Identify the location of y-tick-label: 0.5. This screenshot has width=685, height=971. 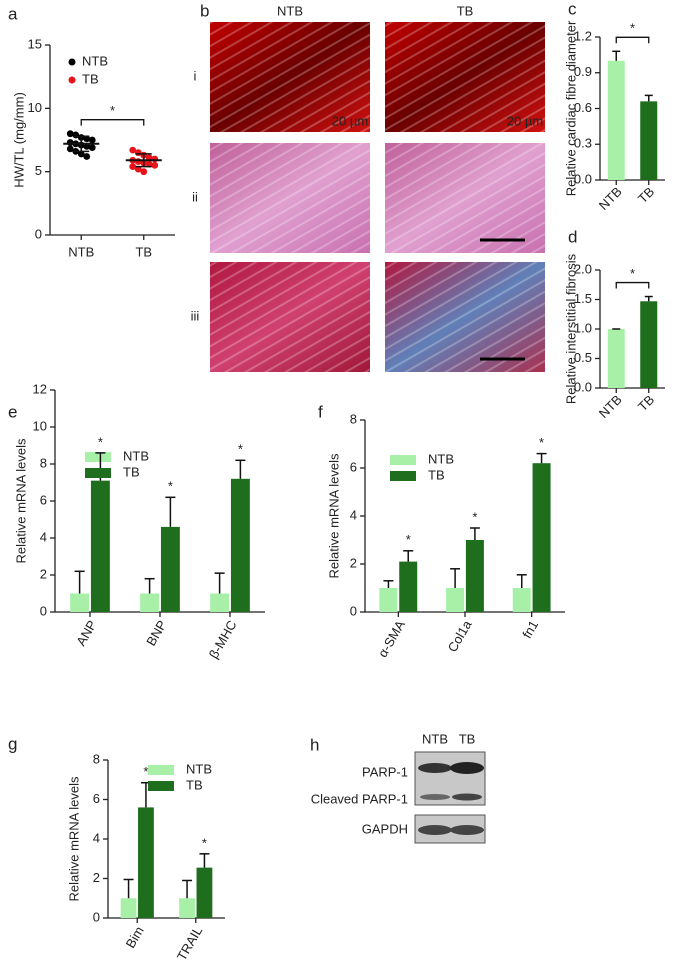
(583, 357).